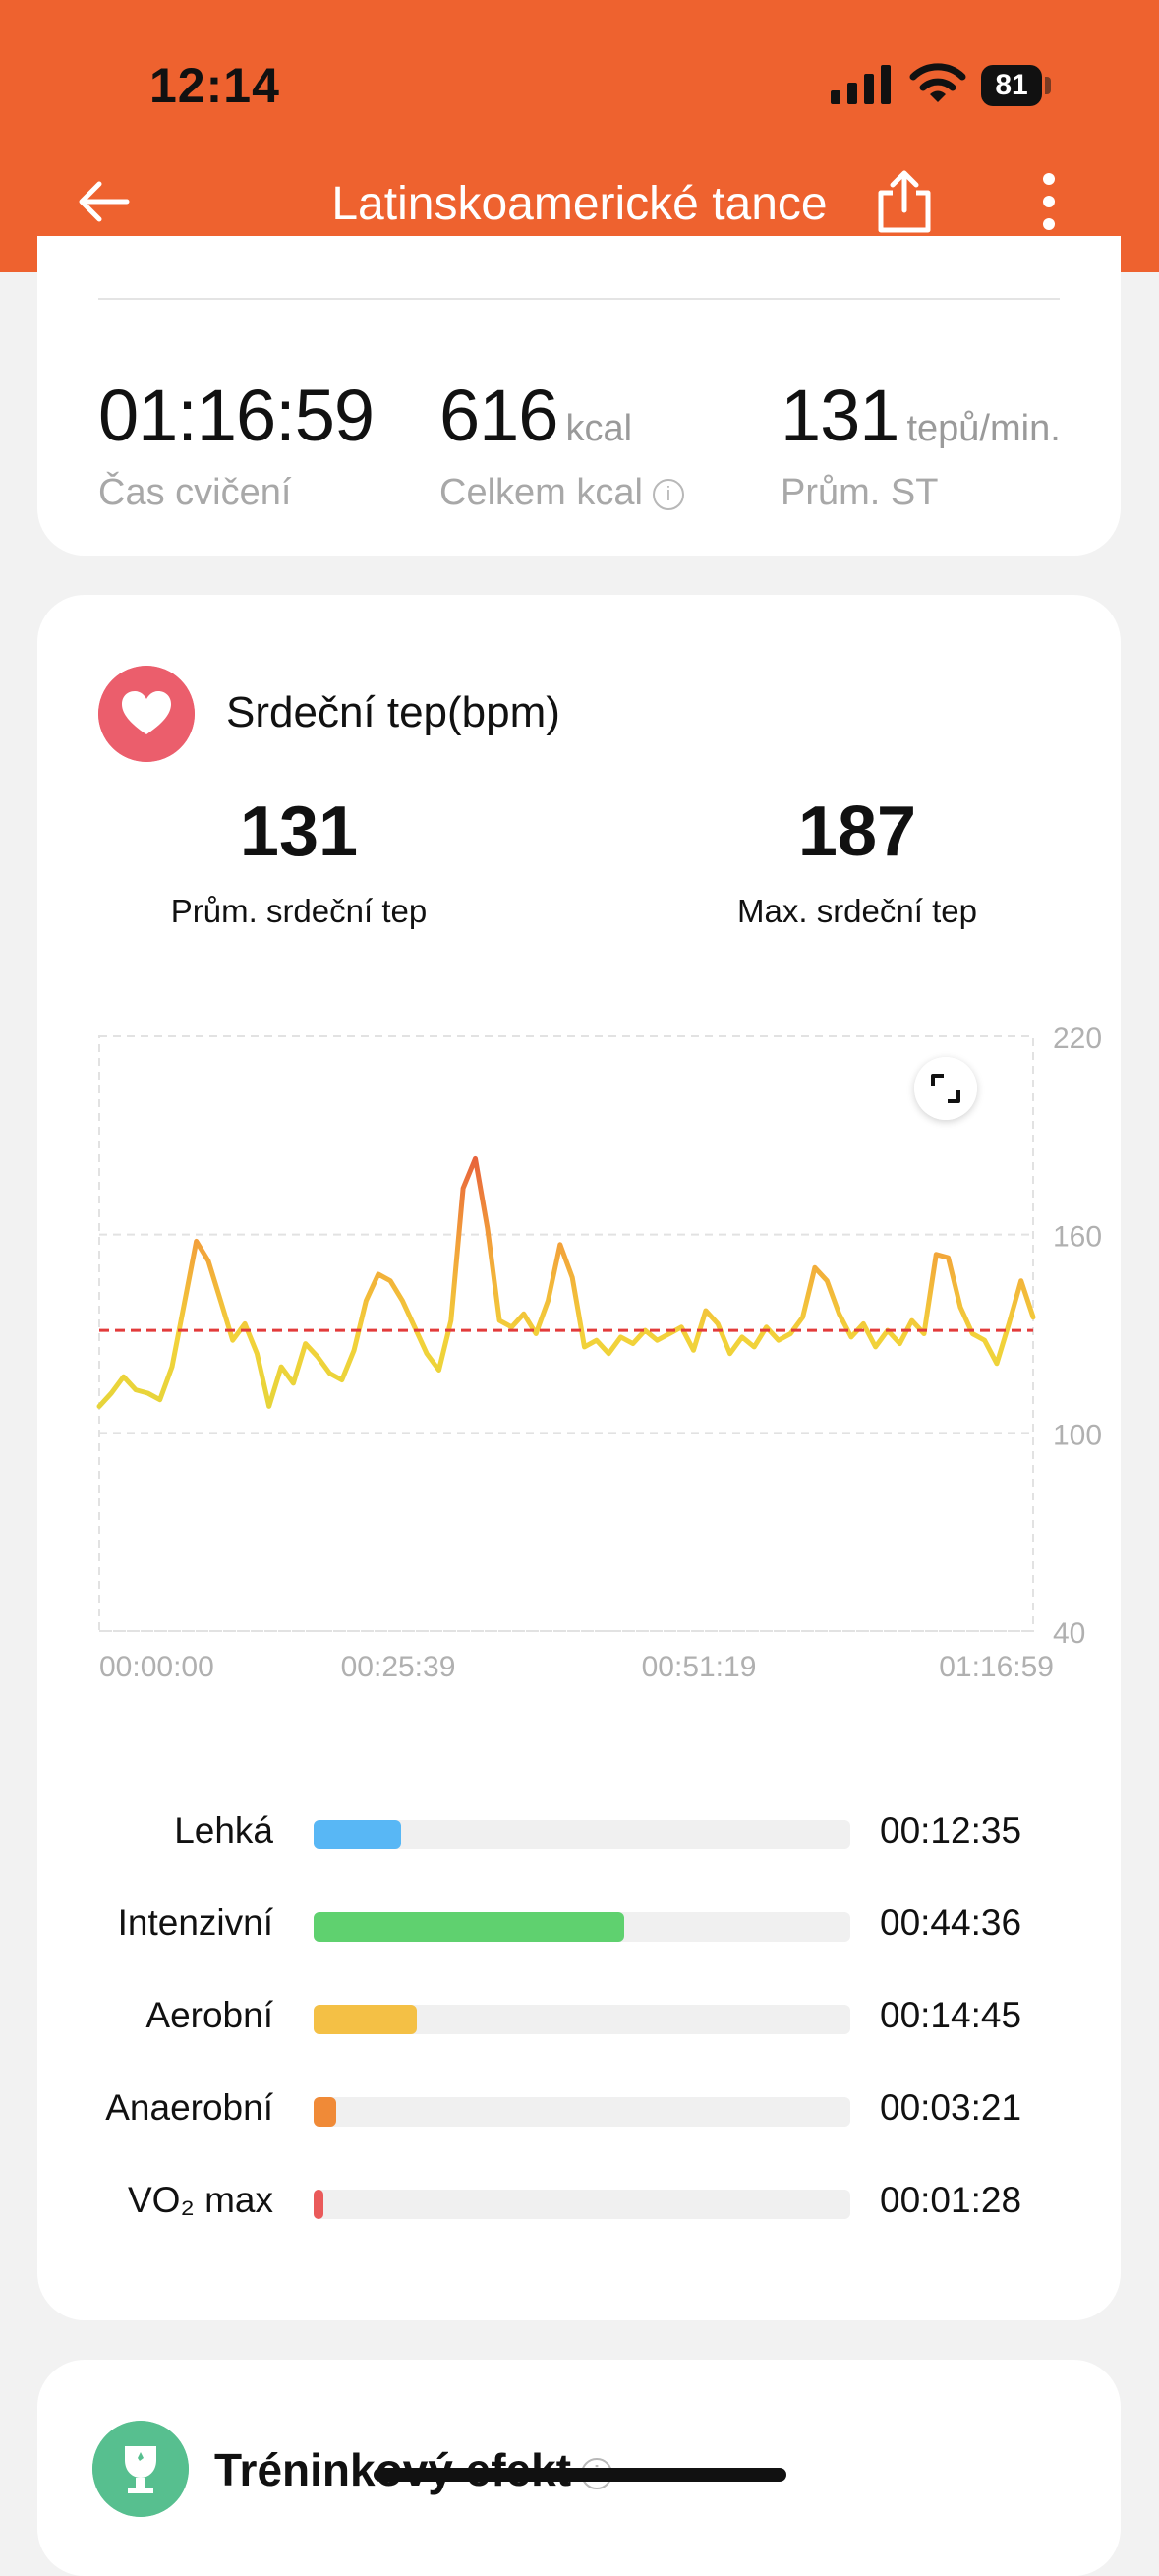 The width and height of the screenshot is (1159, 2576). I want to click on zone-time: 00:14:45, so click(951, 2015).